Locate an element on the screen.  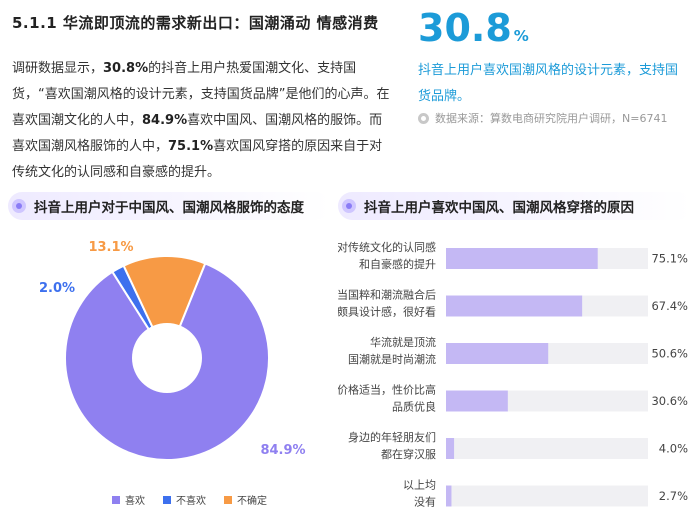
intro-highlight-2: 84.9% is located at coordinates (165, 120).